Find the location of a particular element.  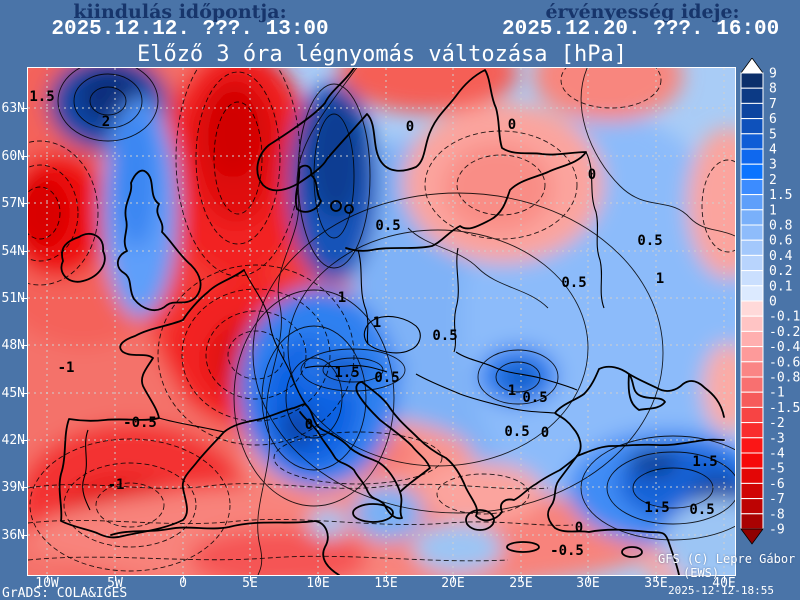

start-time-label: kiindulás időpontja: is located at coordinates (180, 12).